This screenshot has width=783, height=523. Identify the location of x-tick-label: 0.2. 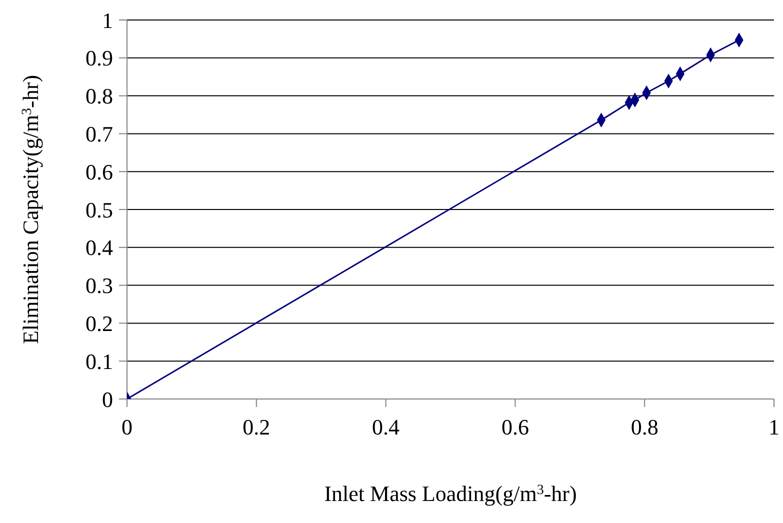
(256, 427).